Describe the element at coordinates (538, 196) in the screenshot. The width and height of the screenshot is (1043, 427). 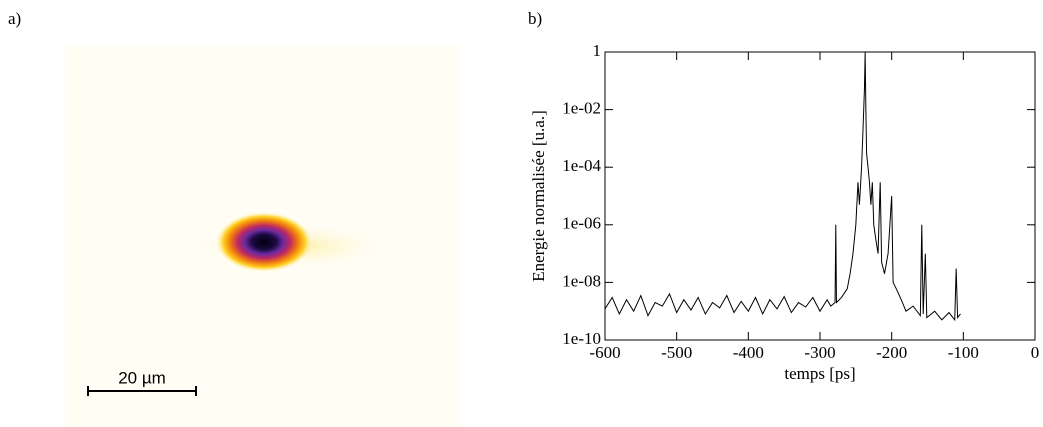
I see `y-axis-label: Energie normalisée [u.a.]` at that location.